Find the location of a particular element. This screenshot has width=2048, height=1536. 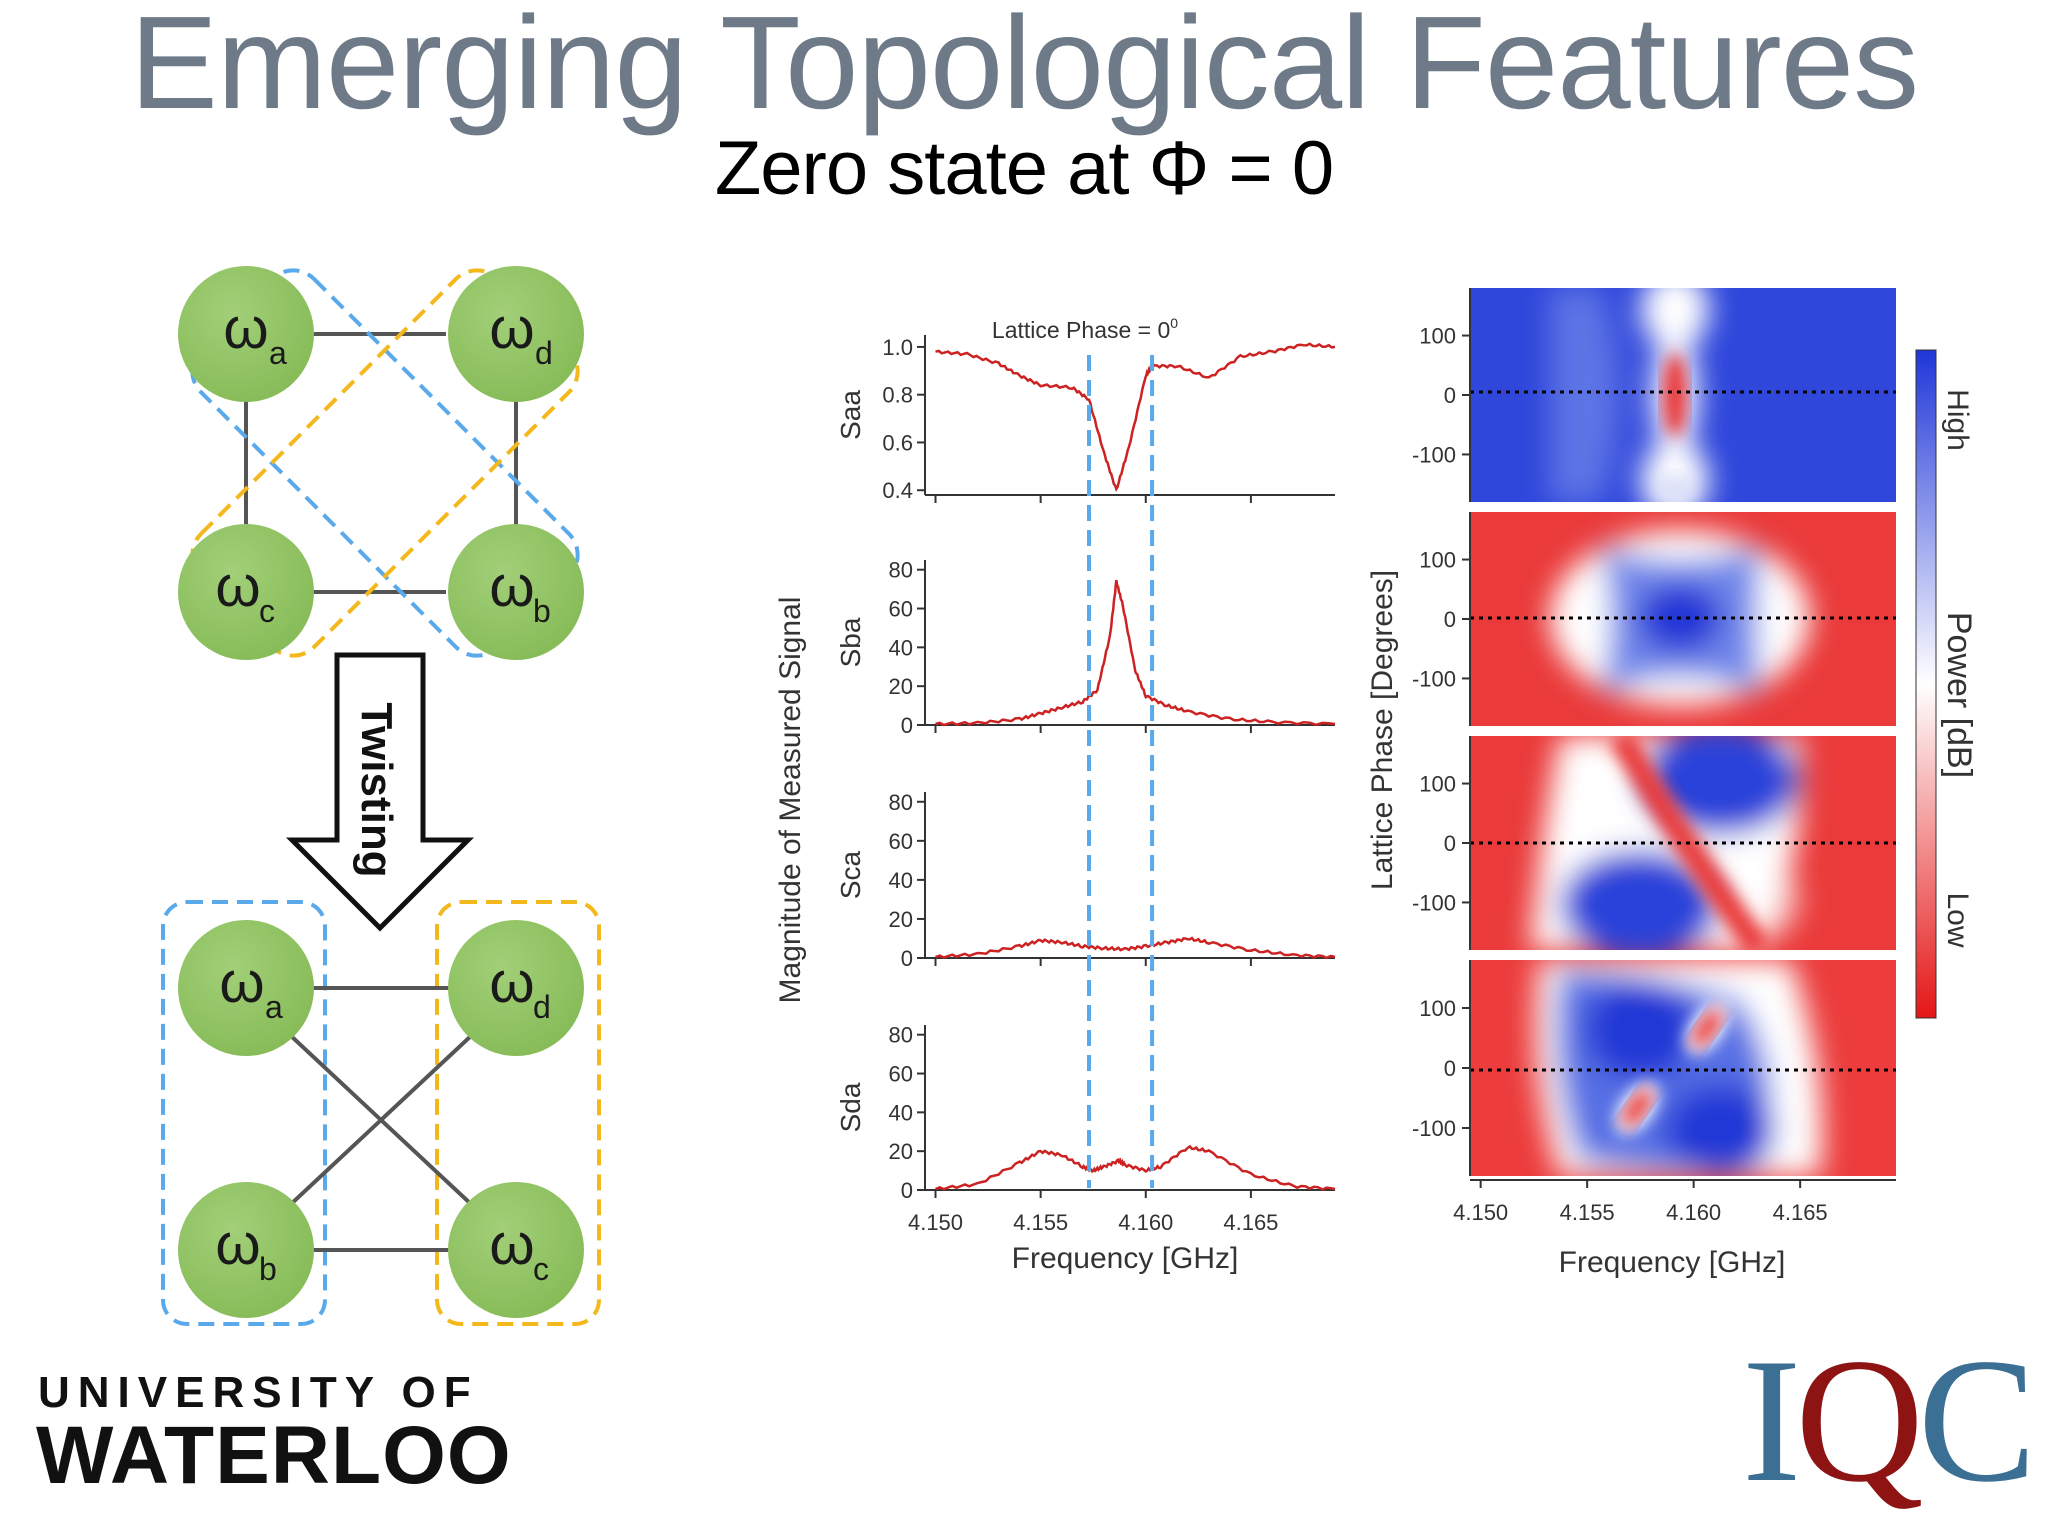

heatmap-x-tick-label: 4.165 is located at coordinates (1800, 1212).